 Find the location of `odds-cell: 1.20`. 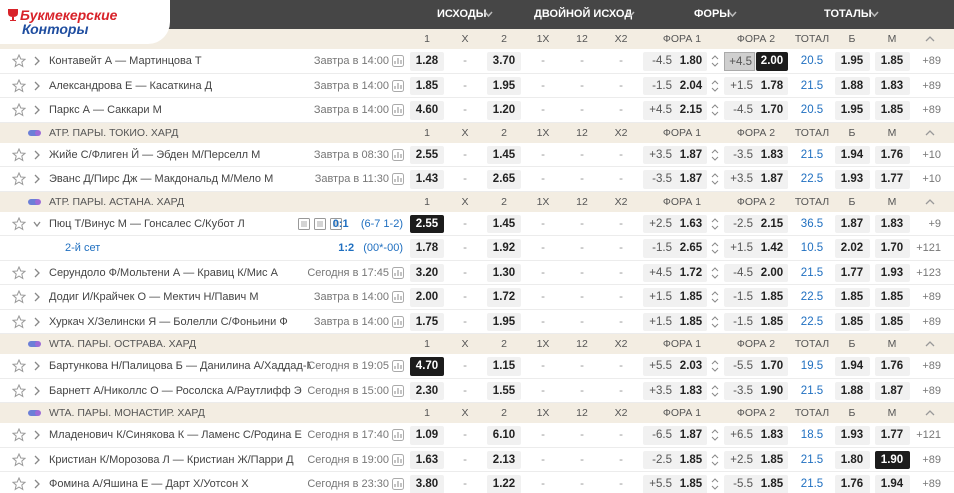

odds-cell: 1.20 is located at coordinates (504, 110).